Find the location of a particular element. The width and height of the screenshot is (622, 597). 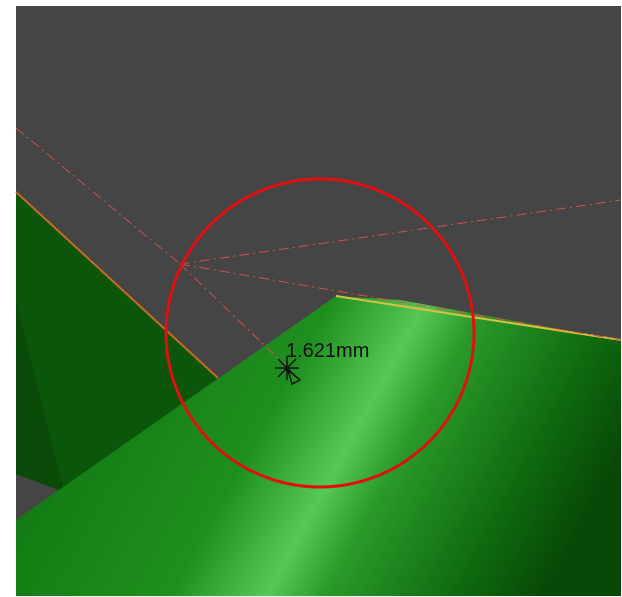

model-side-face-left-shadow is located at coordinates (40, 396).